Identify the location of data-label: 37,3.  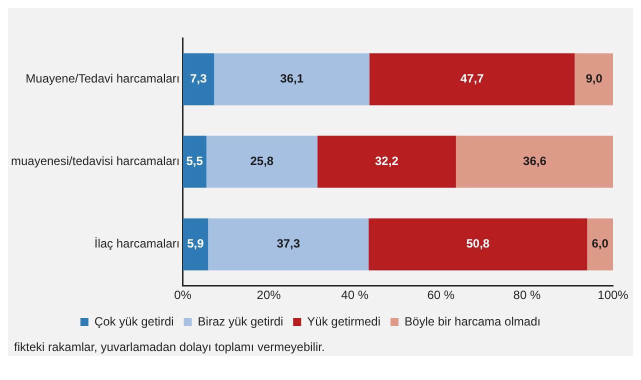
(288, 243).